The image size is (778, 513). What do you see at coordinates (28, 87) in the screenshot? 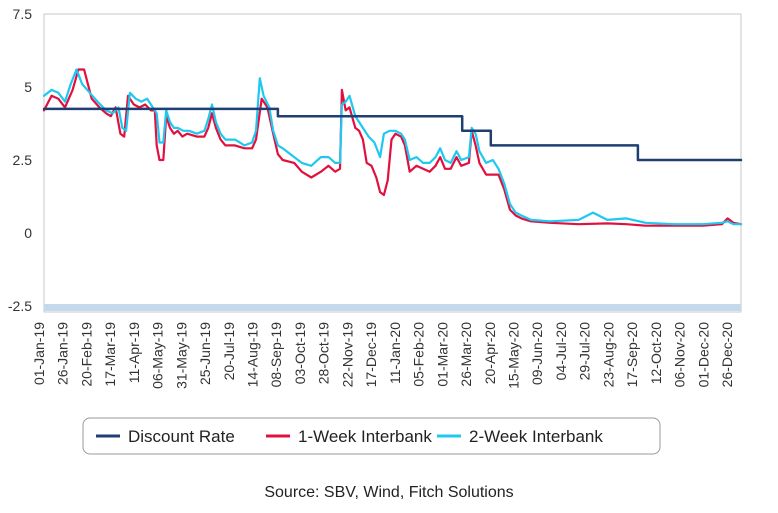
I see `y-tick-label: 5` at bounding box center [28, 87].